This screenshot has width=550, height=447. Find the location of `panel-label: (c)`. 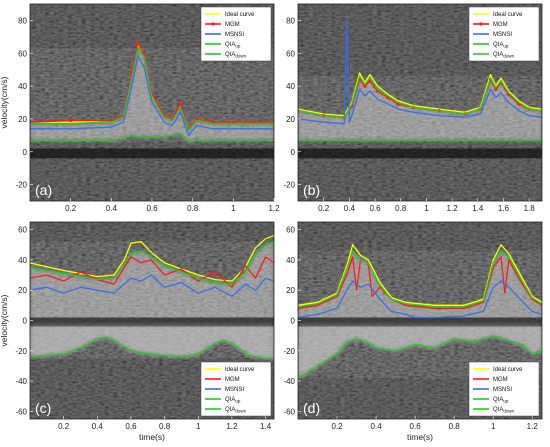

panel-label: (c) is located at coordinates (43, 408).